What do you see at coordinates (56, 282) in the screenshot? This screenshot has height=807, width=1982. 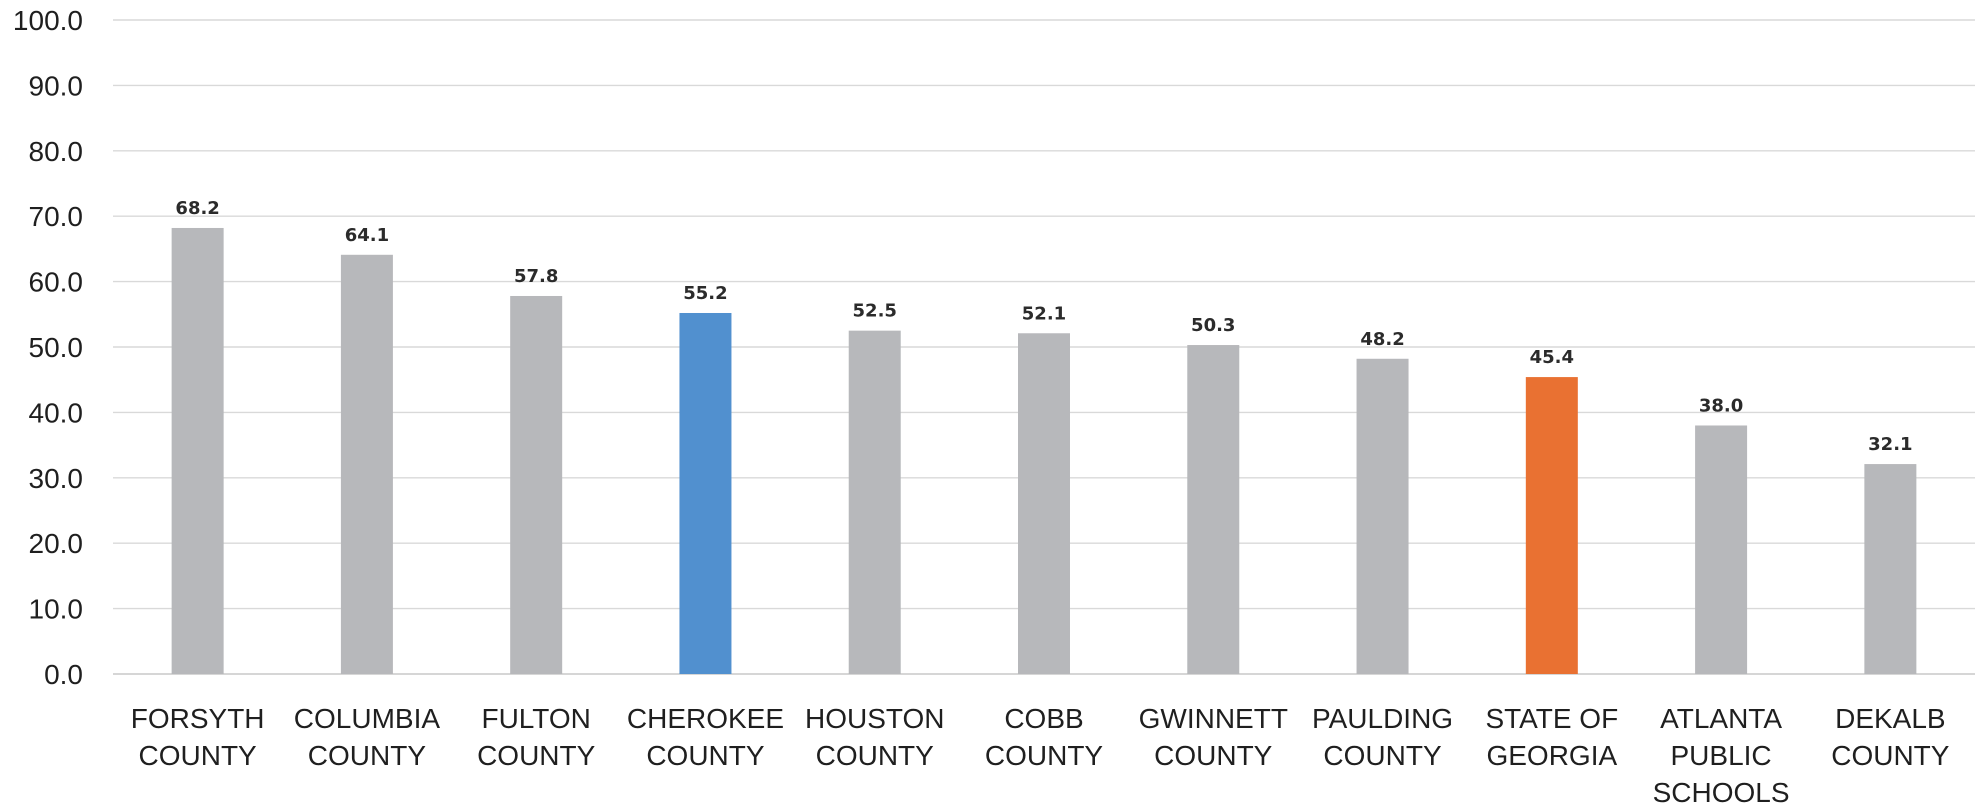 I see `y-tick-label: 60.0` at bounding box center [56, 282].